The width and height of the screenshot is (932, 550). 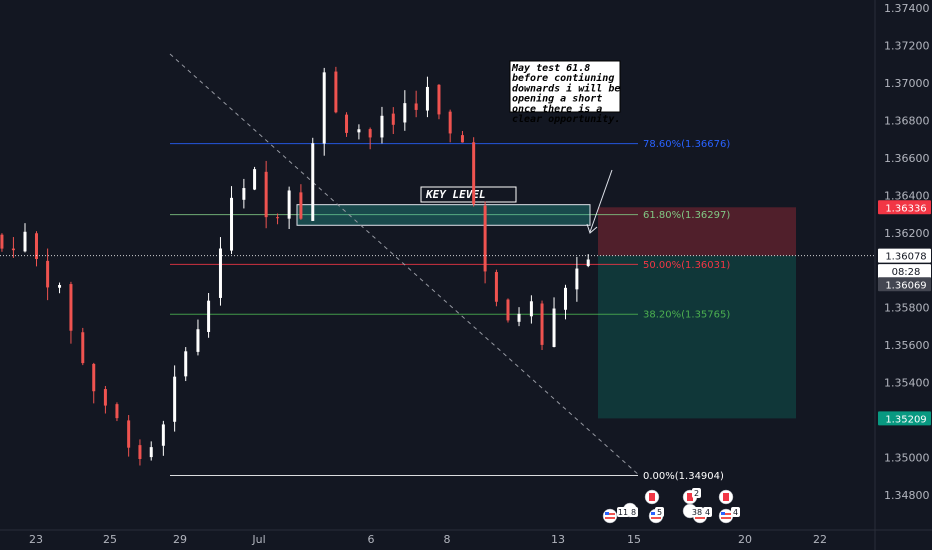 What do you see at coordinates (634, 539) in the screenshot?
I see `time-tick-label: 15` at bounding box center [634, 539].